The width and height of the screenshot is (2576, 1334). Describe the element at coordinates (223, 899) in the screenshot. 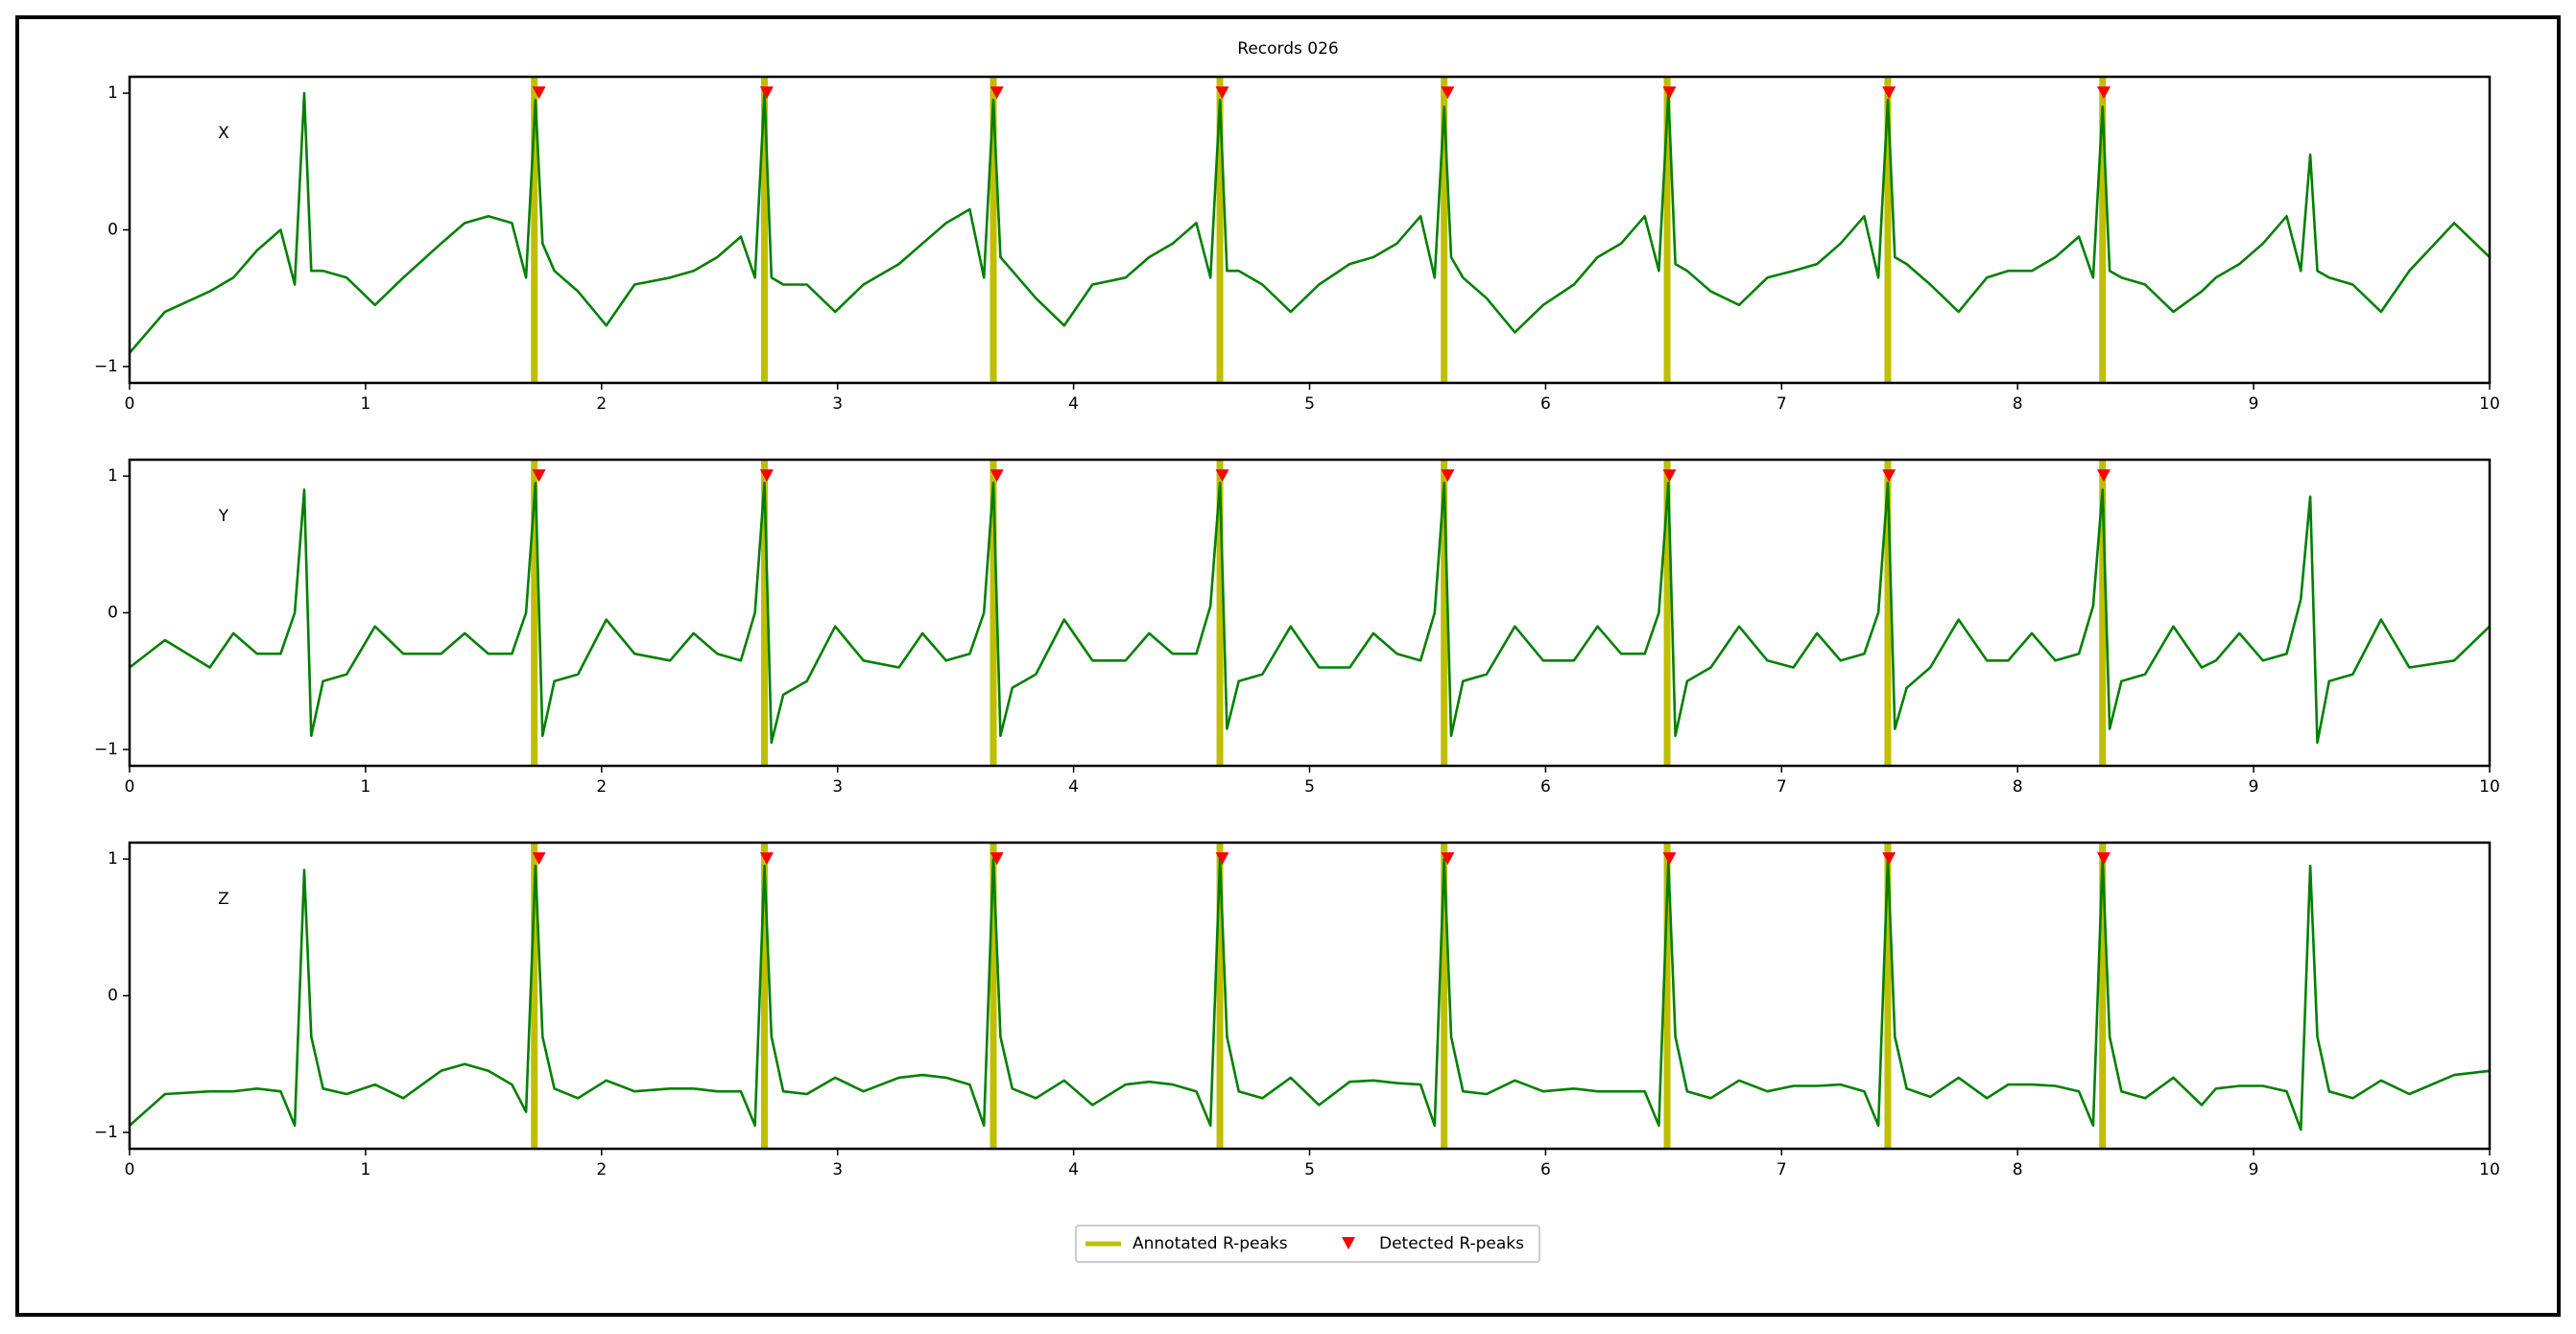

I see `panel-label: Z` at that location.